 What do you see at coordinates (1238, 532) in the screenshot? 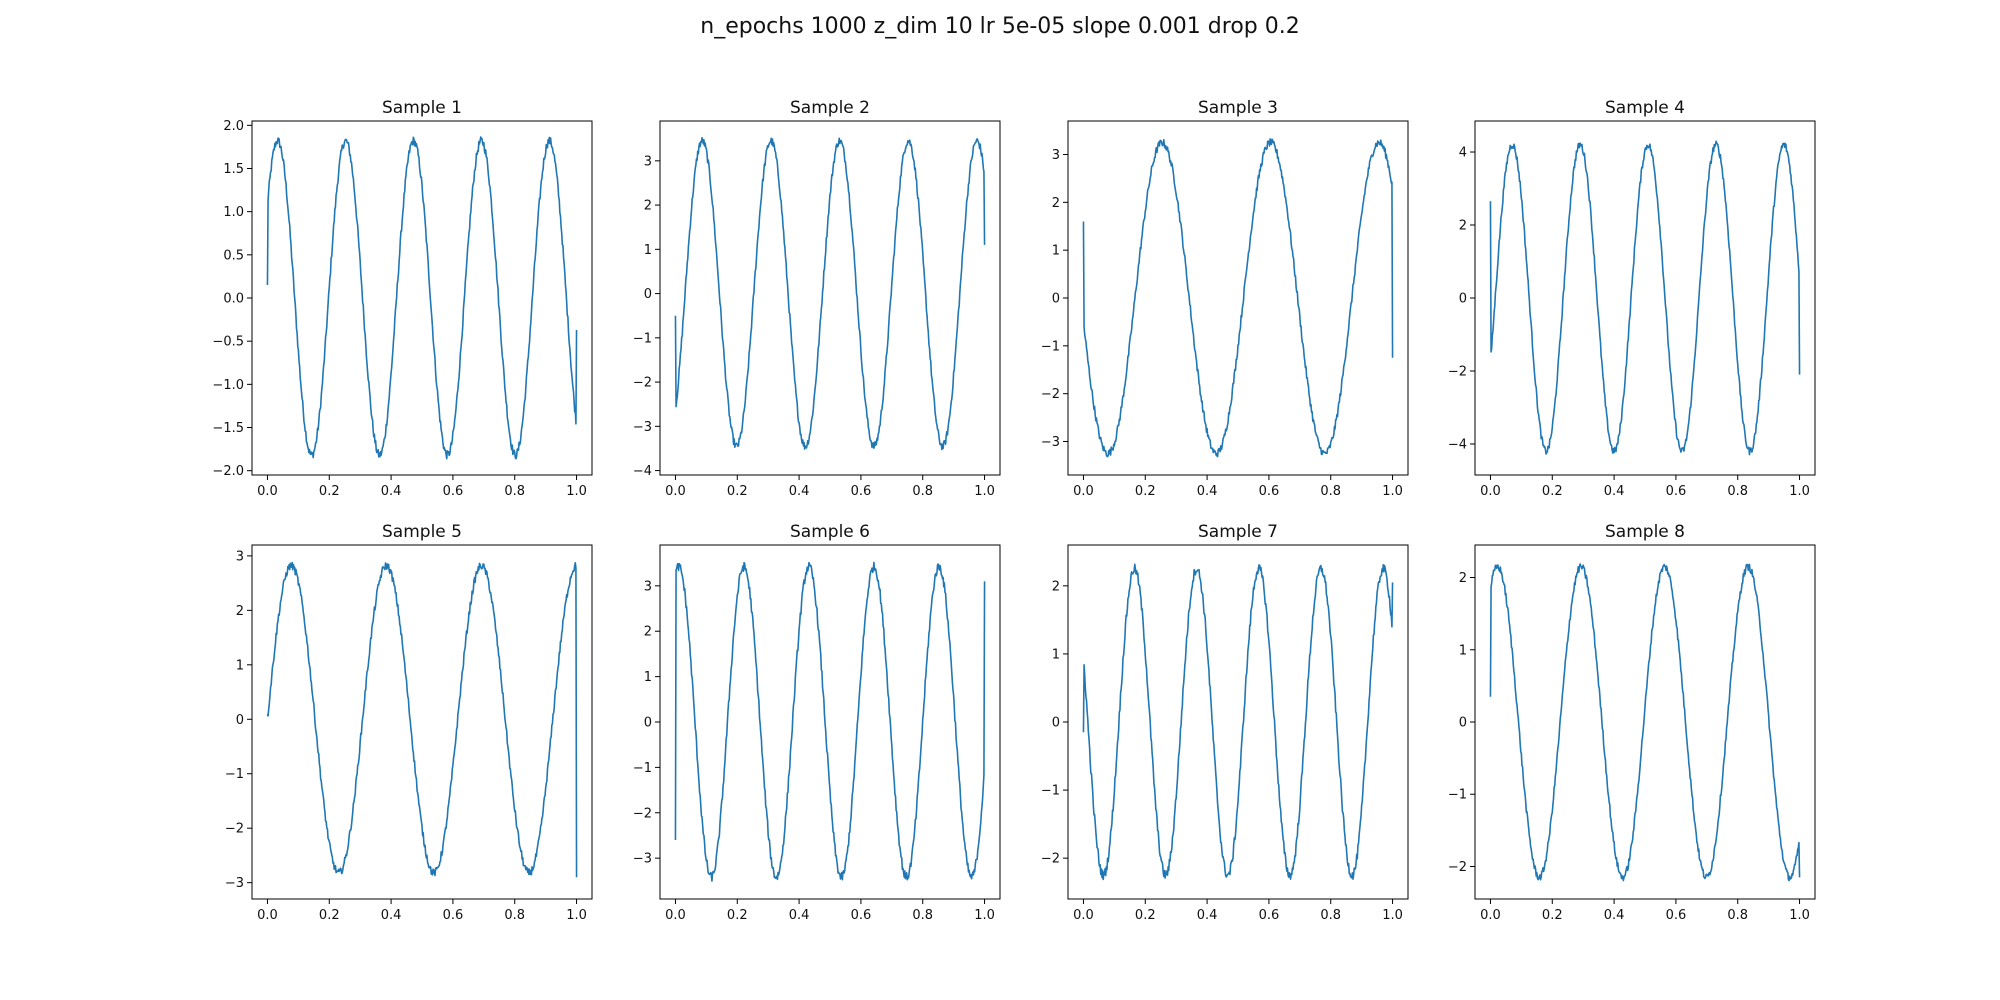
I see `subplot-title: Sample 7` at bounding box center [1238, 532].